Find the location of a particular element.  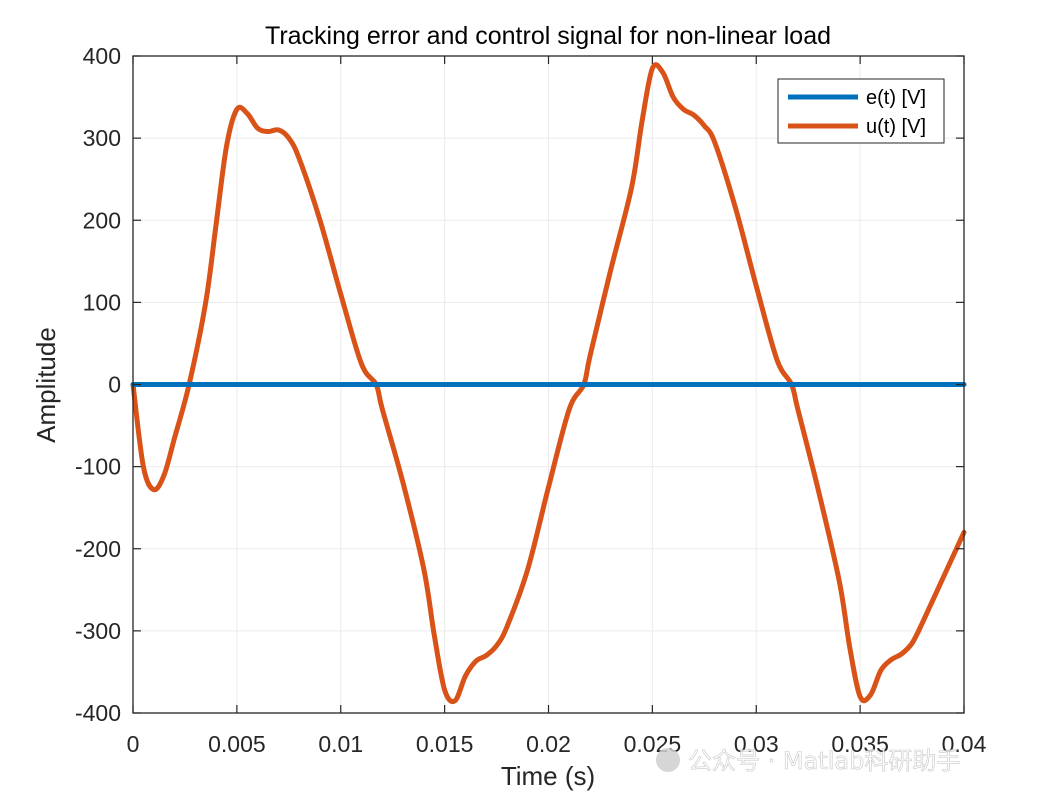

x-axis-title: Time (s) is located at coordinates (548, 776).